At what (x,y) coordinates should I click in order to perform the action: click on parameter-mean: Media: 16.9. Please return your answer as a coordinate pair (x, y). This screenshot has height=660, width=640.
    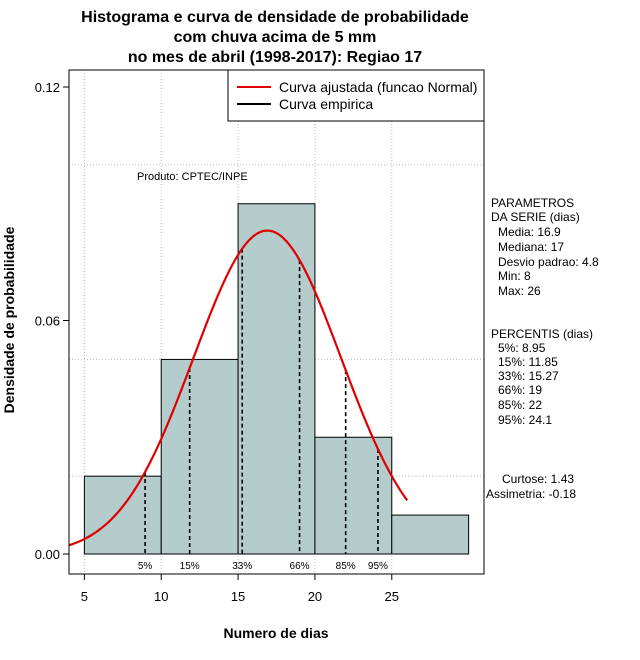
    Looking at the image, I should click on (529, 232).